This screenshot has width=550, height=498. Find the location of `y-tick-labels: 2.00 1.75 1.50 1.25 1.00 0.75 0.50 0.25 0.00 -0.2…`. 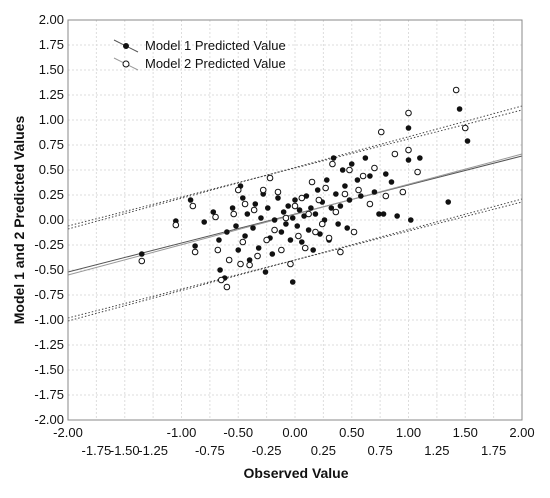

y-tick-labels: 2.00 1.75 1.50 1.25 1.00 0.75 0.50 0.25 0.00 -0.2… is located at coordinates (49, 219).